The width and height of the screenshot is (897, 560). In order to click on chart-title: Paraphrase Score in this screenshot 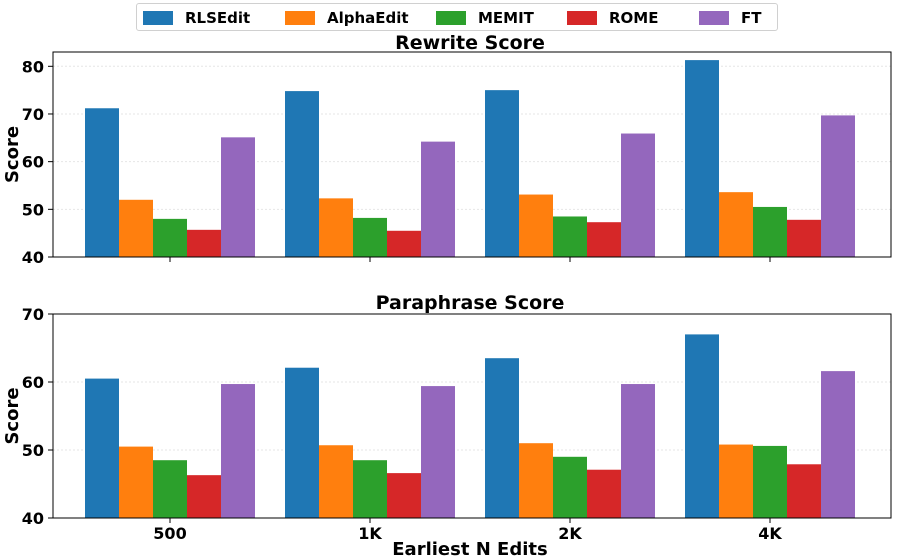, I will do `click(470, 303)`.